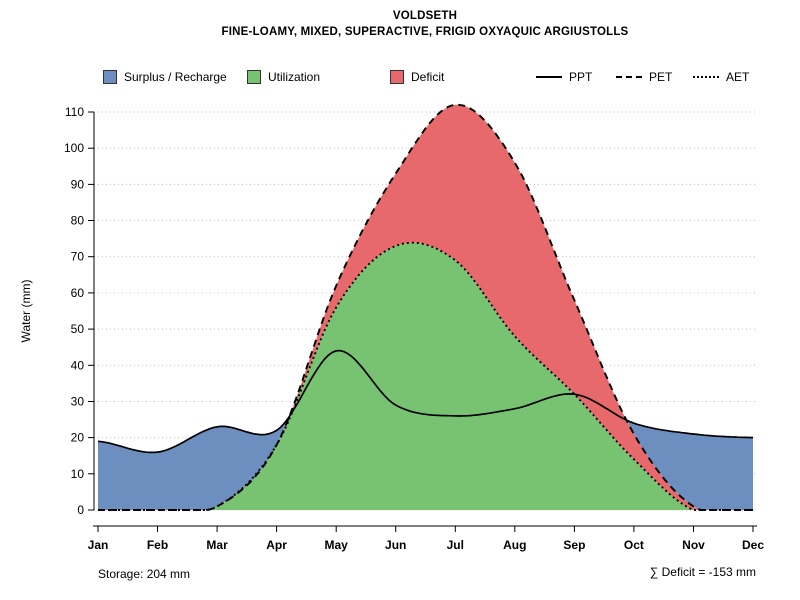 The width and height of the screenshot is (800, 600). What do you see at coordinates (455, 545) in the screenshot?
I see `x-tick-label: Jul` at bounding box center [455, 545].